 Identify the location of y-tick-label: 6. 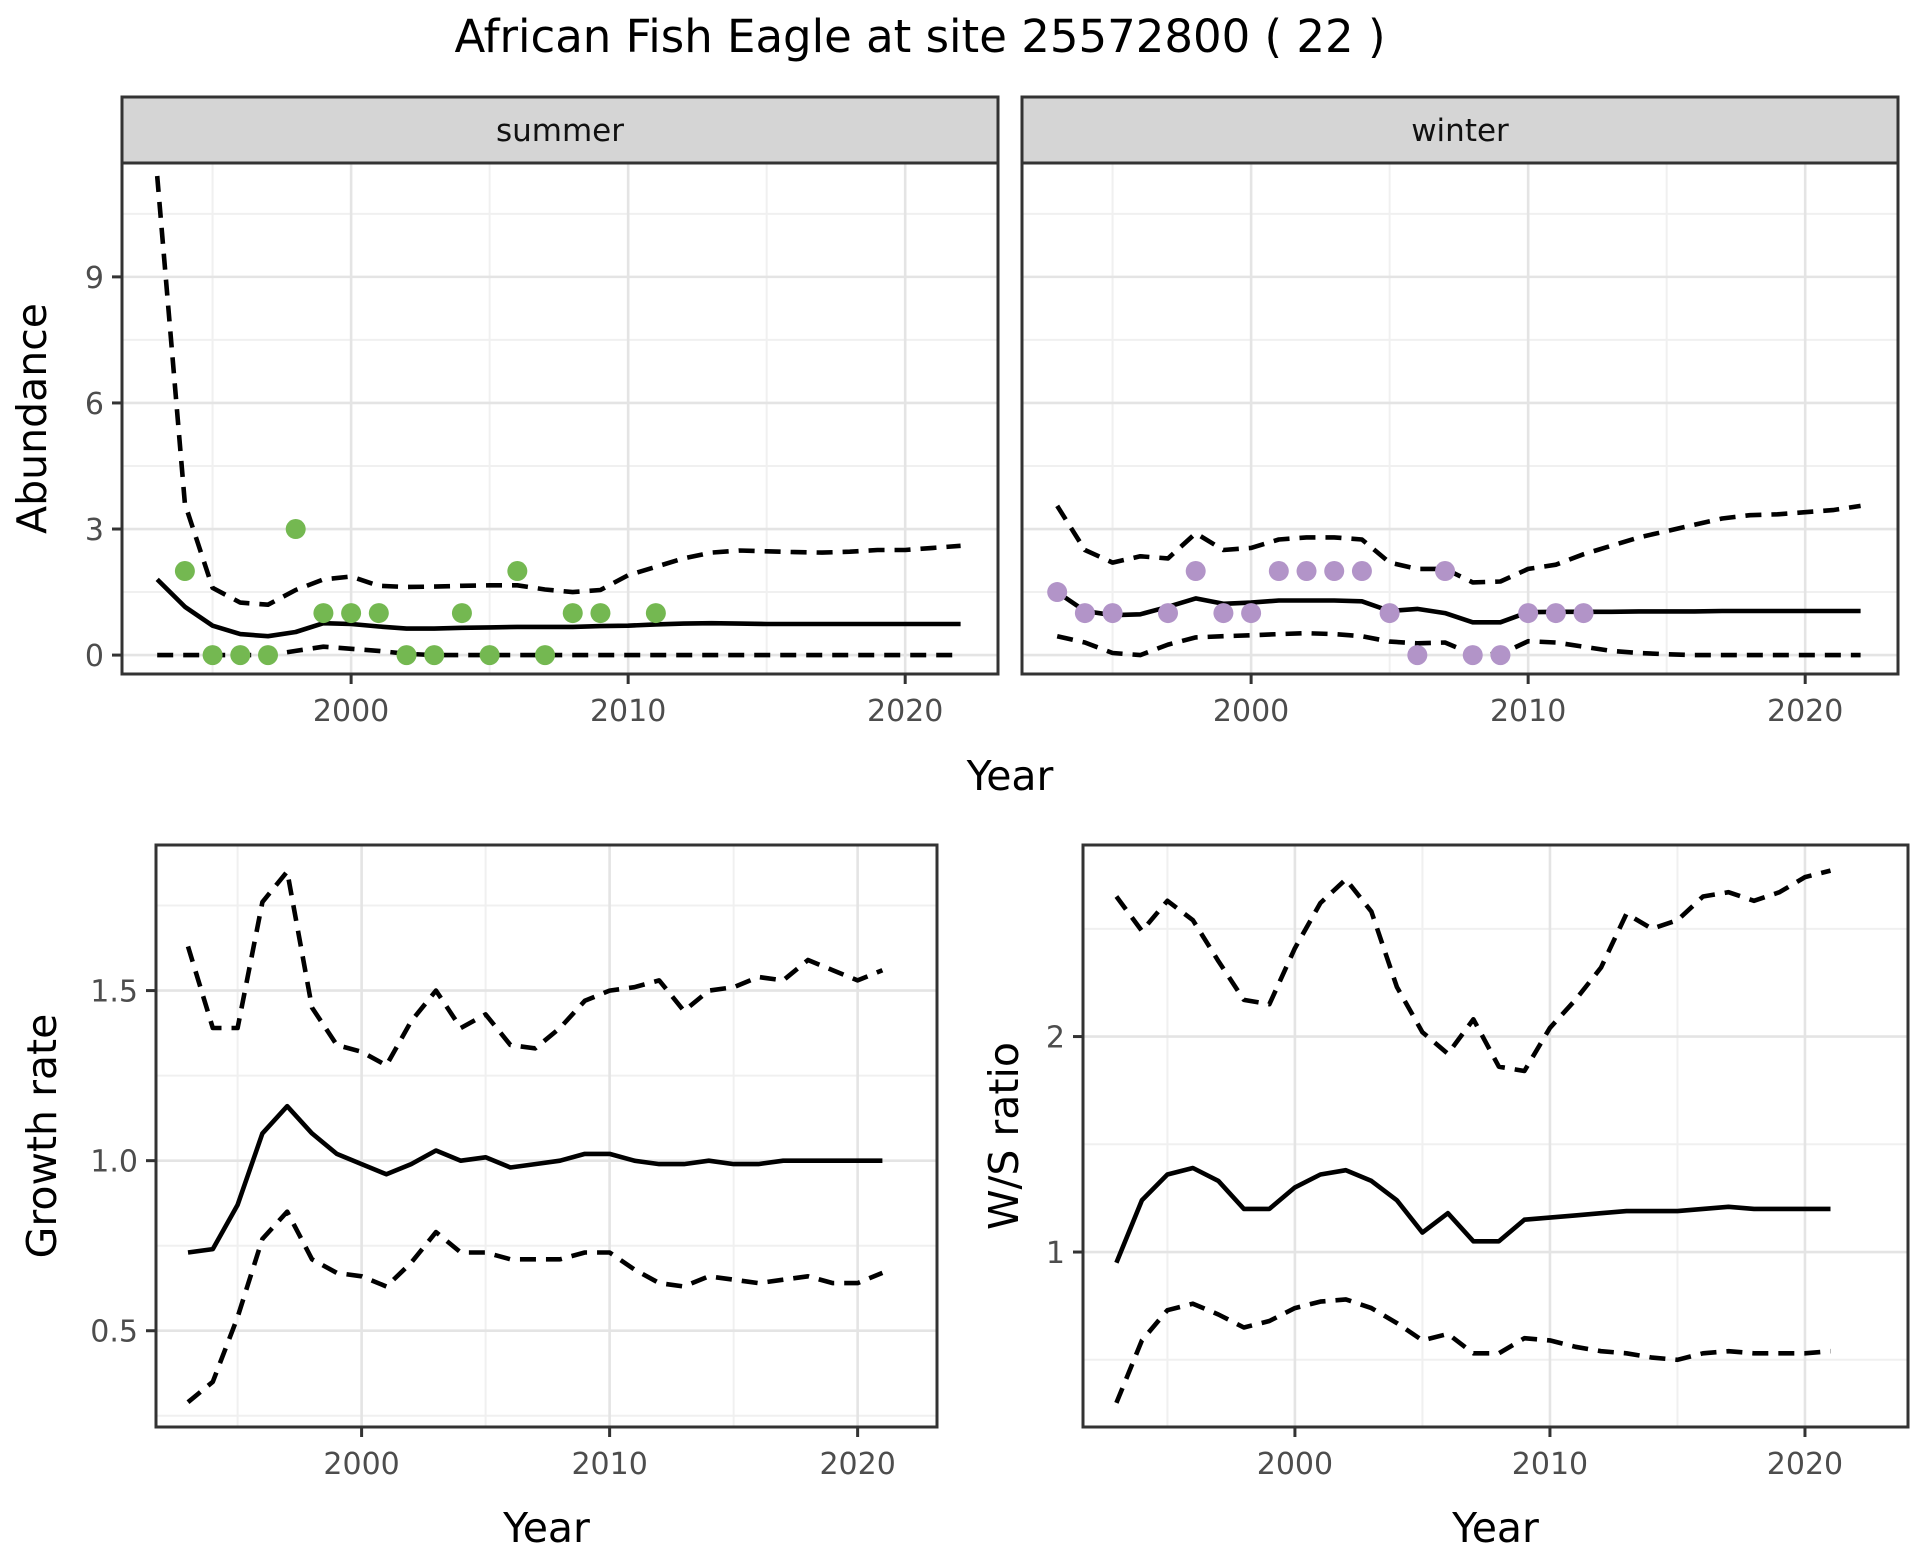
(94, 404).